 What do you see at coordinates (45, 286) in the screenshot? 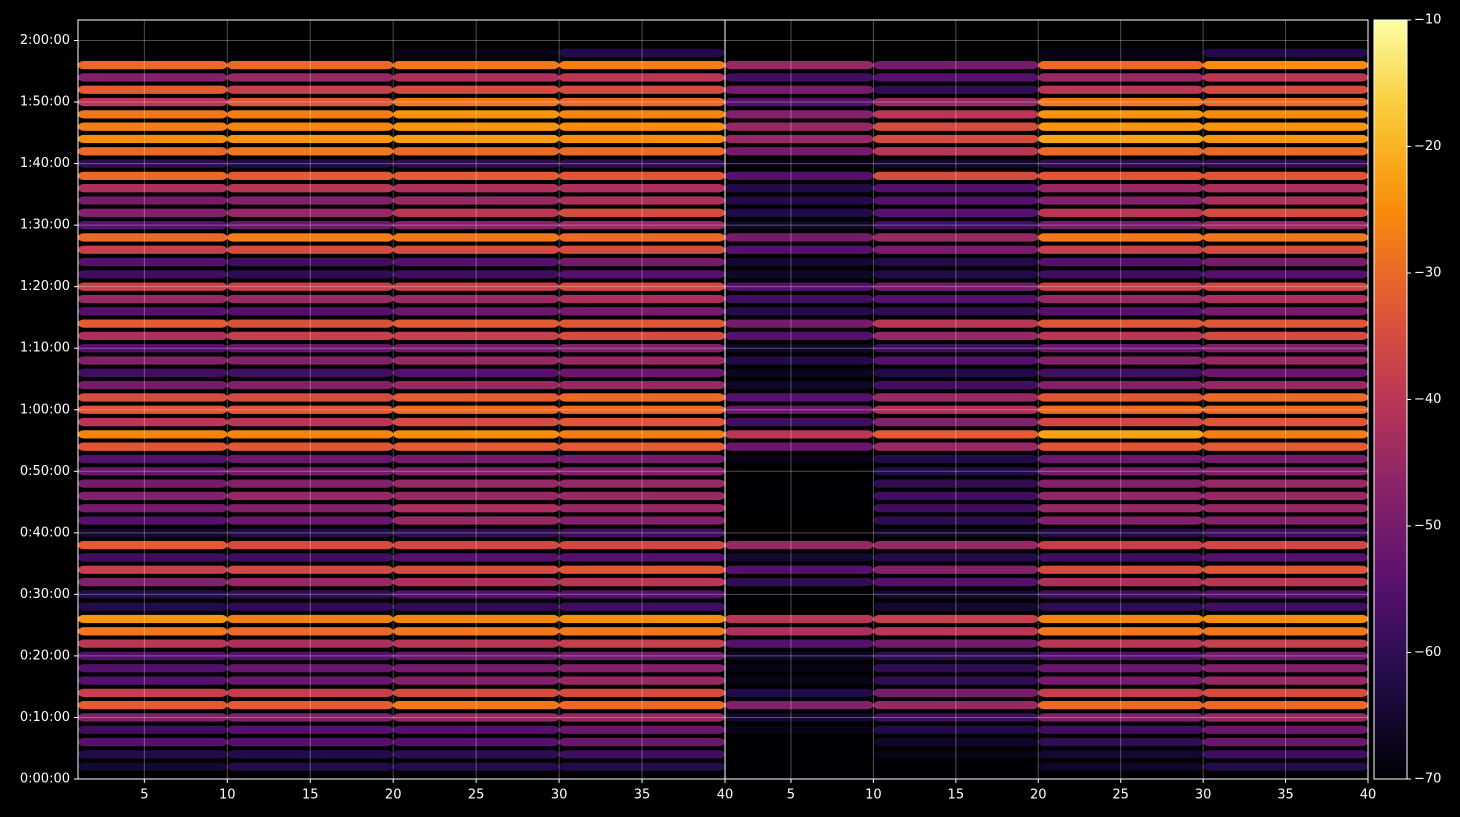
I see `y-tick-label: 1:20:00` at bounding box center [45, 286].